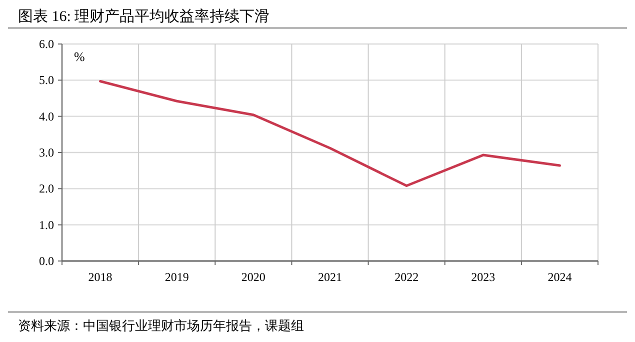 The width and height of the screenshot is (635, 342). I want to click on y-tick-label: 0.0, so click(46, 261).